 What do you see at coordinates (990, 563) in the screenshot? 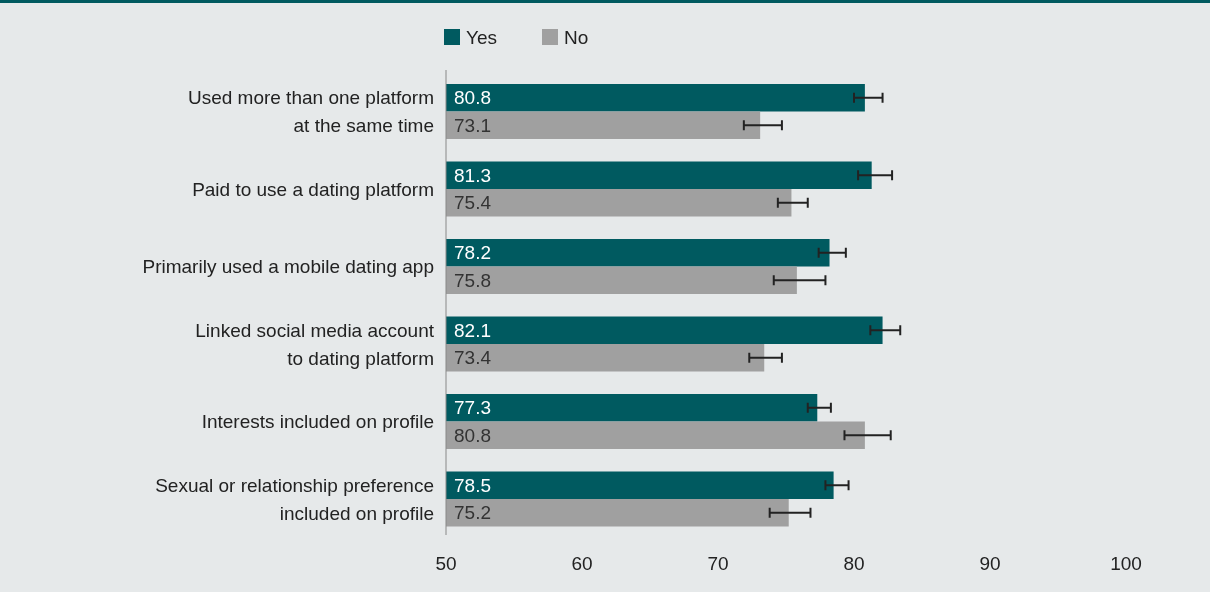
I see `x-tick-label: 90` at bounding box center [990, 563].